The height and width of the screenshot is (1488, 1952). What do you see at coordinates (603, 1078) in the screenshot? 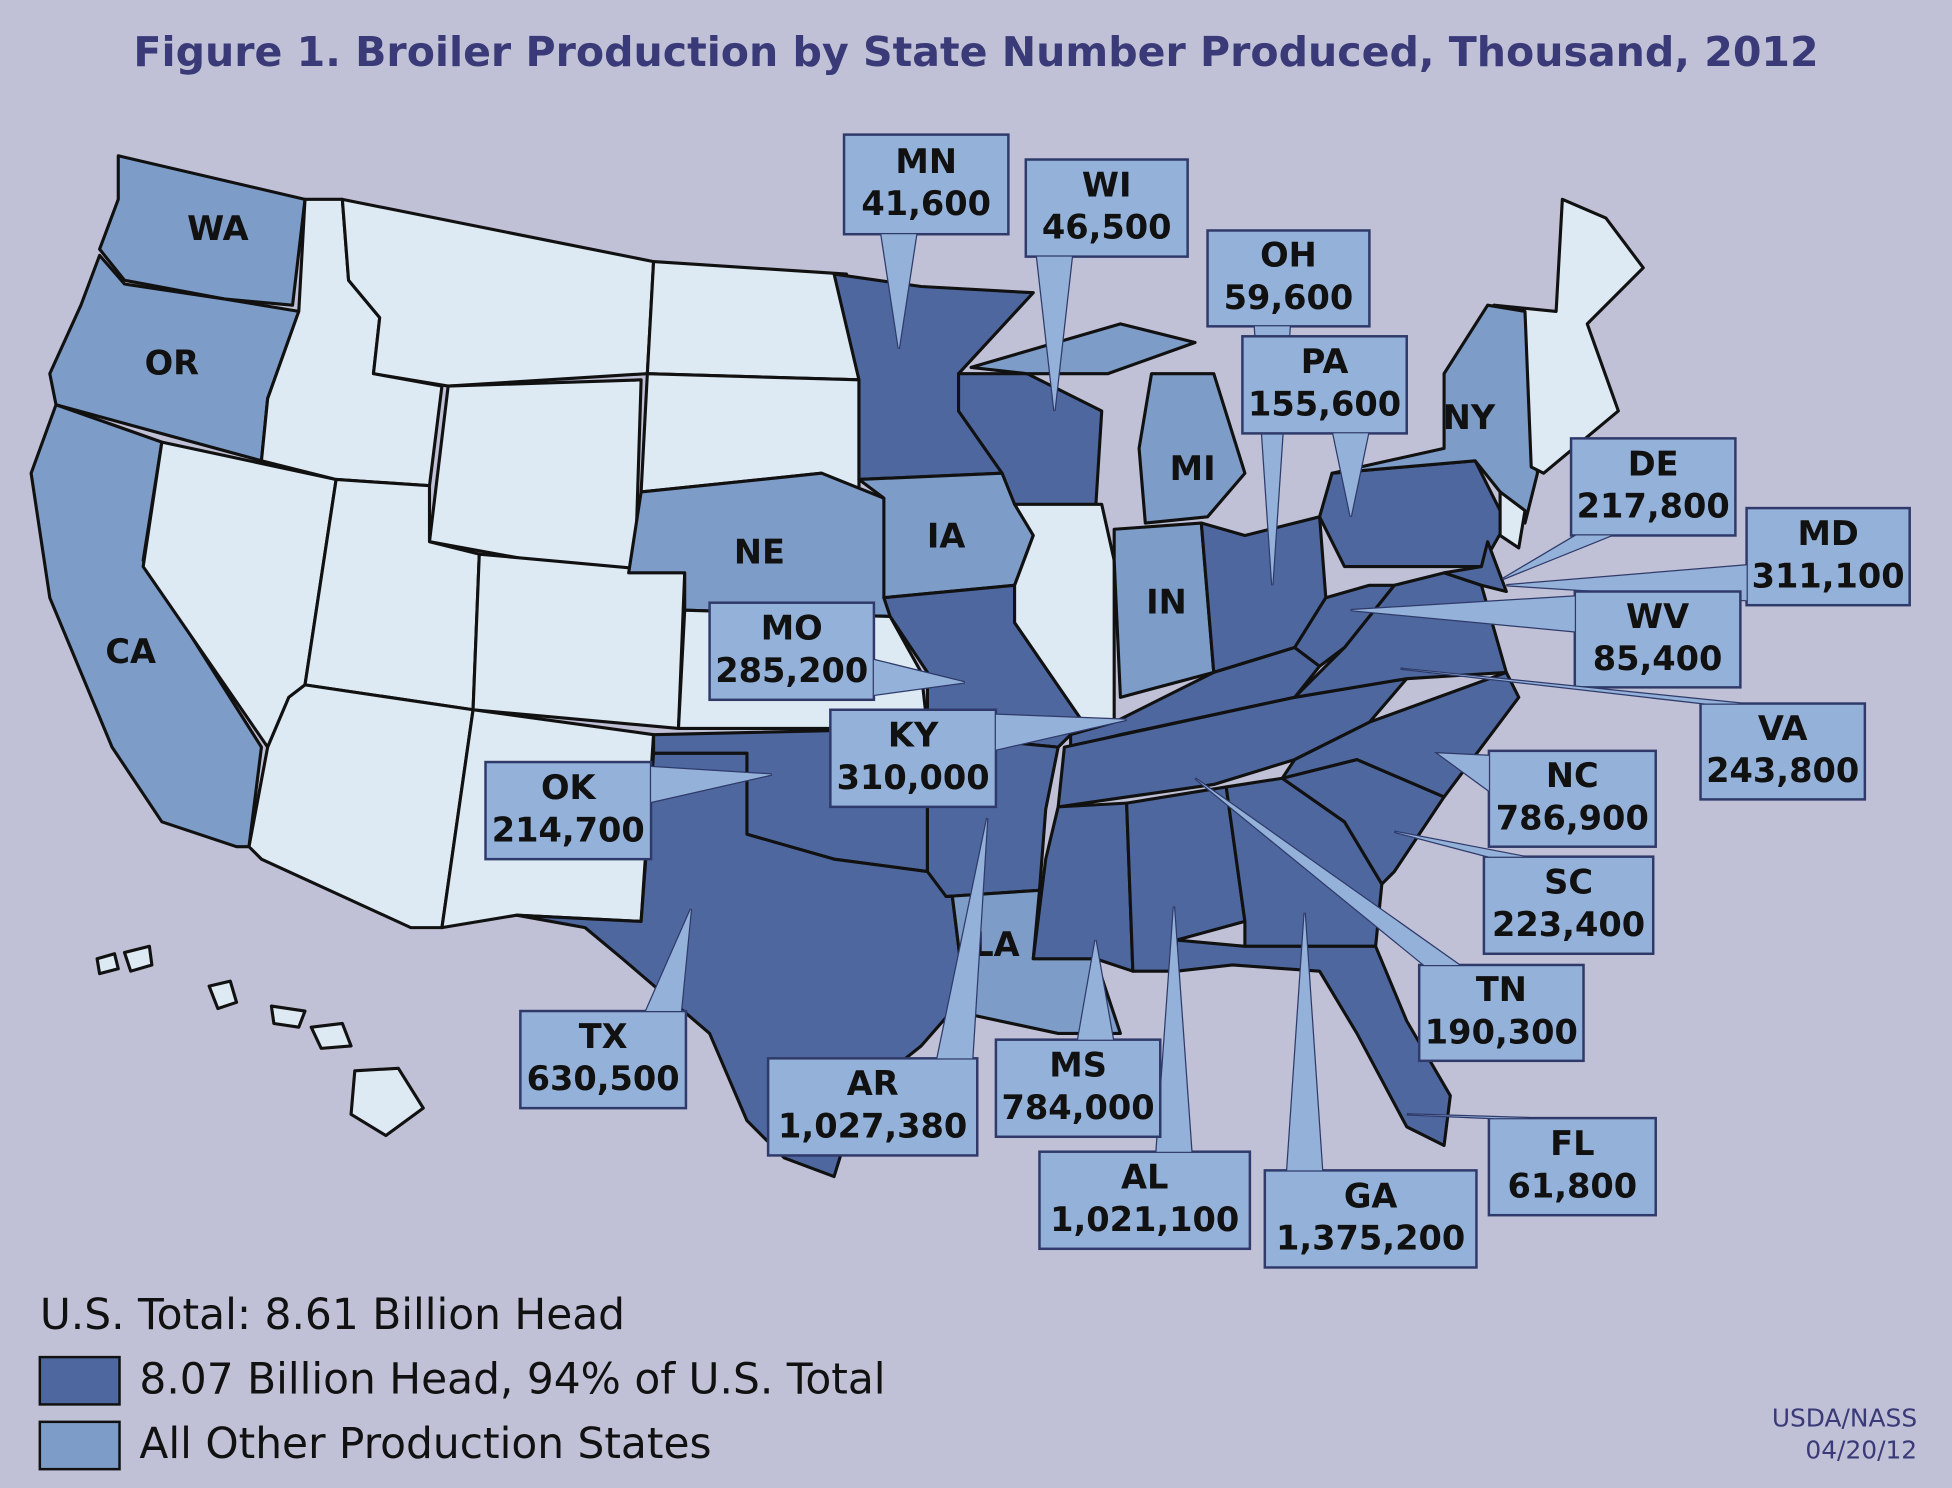
I see `callout-value: 630,500` at bounding box center [603, 1078].